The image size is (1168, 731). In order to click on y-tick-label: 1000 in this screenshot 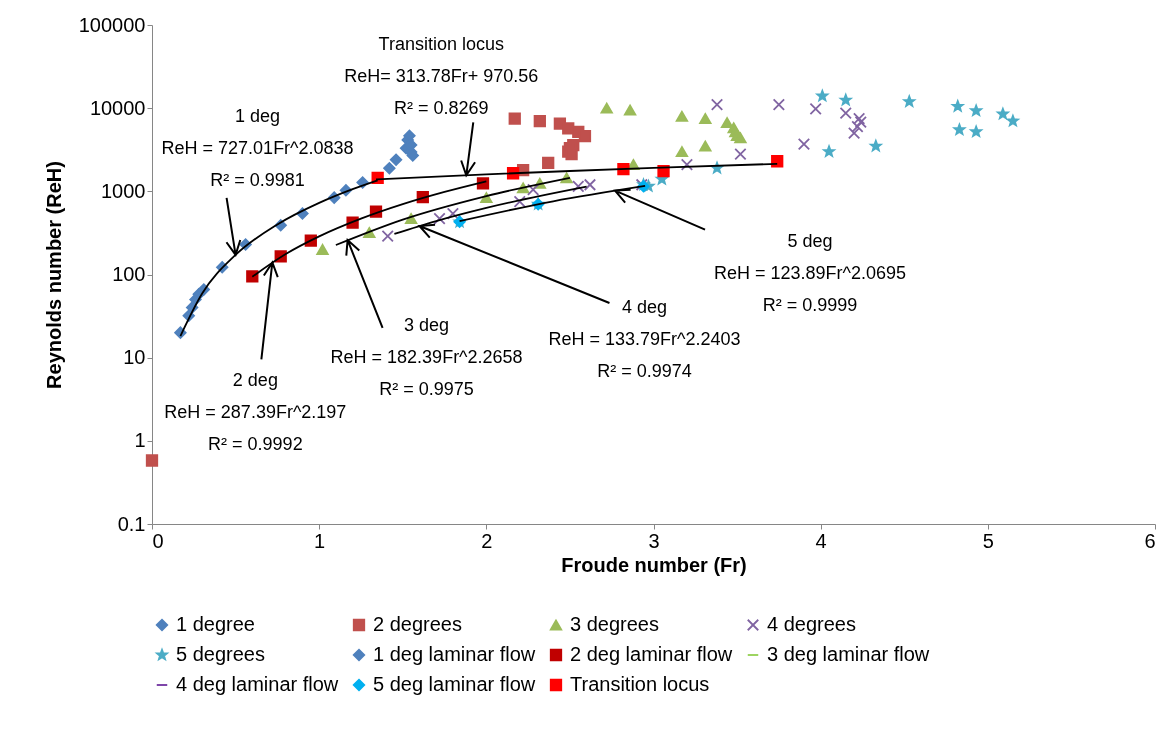, I will do `click(123, 190)`.